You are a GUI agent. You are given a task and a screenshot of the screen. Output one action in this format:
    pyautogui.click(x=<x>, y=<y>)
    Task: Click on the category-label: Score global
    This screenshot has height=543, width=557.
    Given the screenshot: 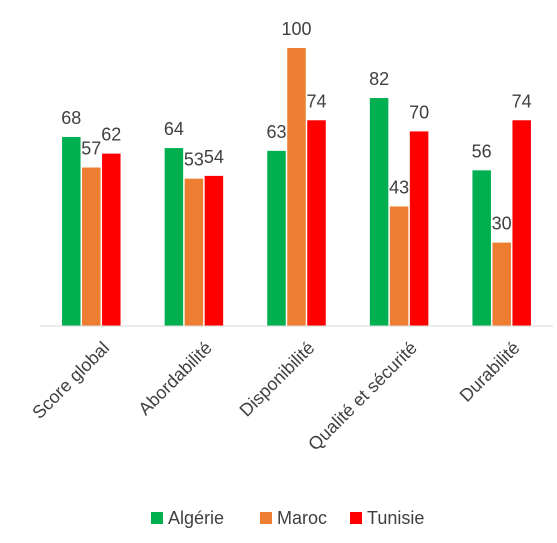 What is the action you would take?
    pyautogui.click(x=70, y=380)
    